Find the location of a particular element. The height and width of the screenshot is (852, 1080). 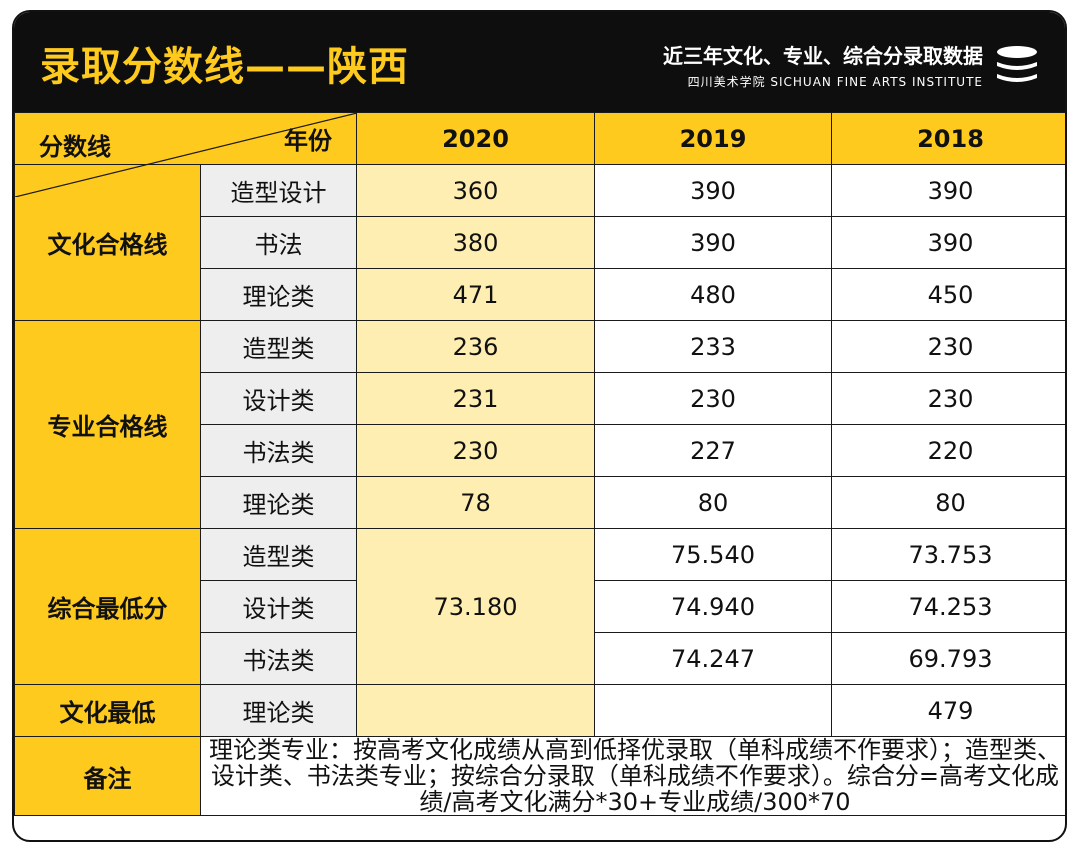

subcategory-cell: 书法 is located at coordinates (278, 242).